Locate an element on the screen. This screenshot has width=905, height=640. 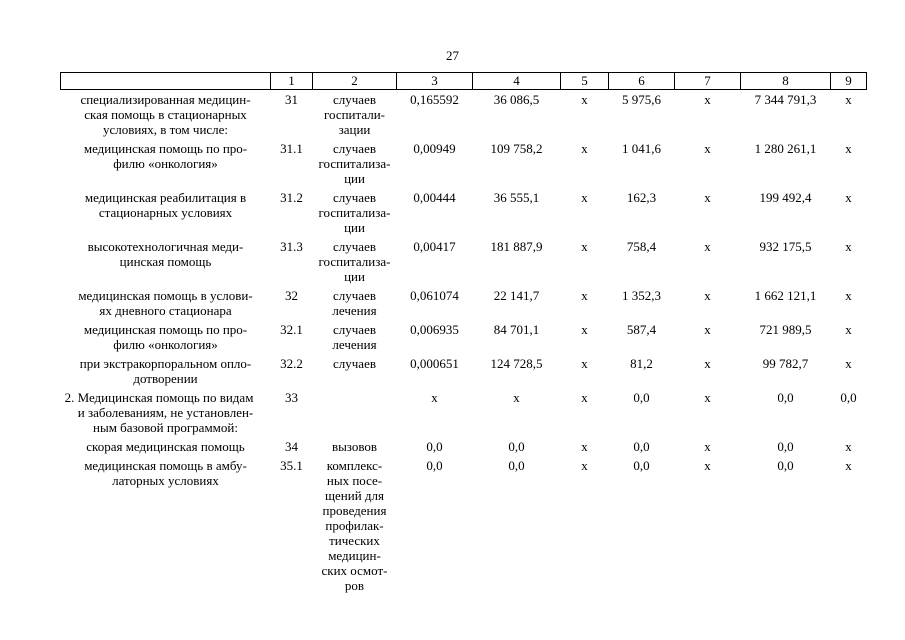
row-value-8: 7 344 791,3 is located at coordinates (785, 99).